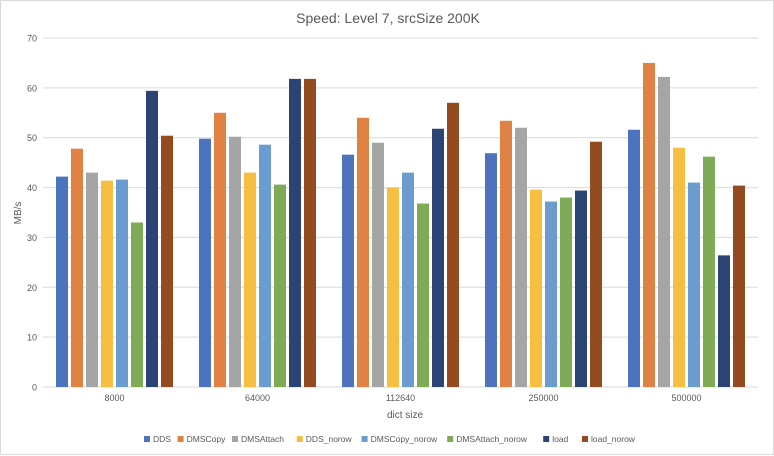  Describe the element at coordinates (613, 439) in the screenshot. I see `legend-label: load_norow` at that location.